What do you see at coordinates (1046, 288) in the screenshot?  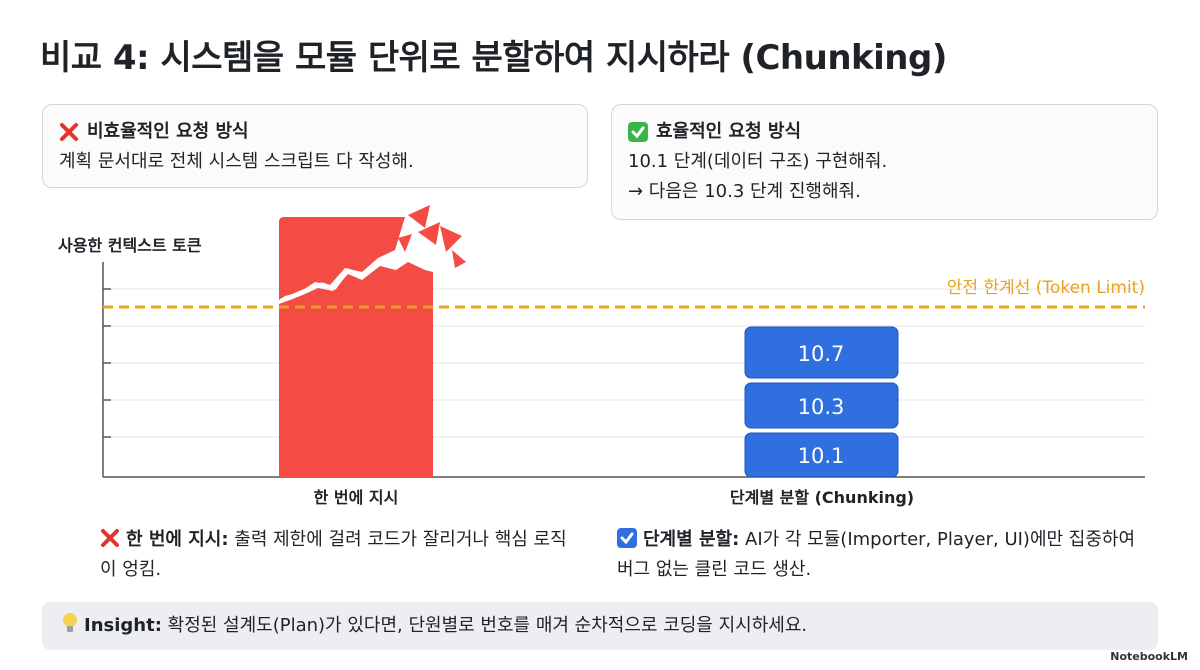 I see `token-limit-label: 안전 한계선 (Token Limit)` at bounding box center [1046, 288].